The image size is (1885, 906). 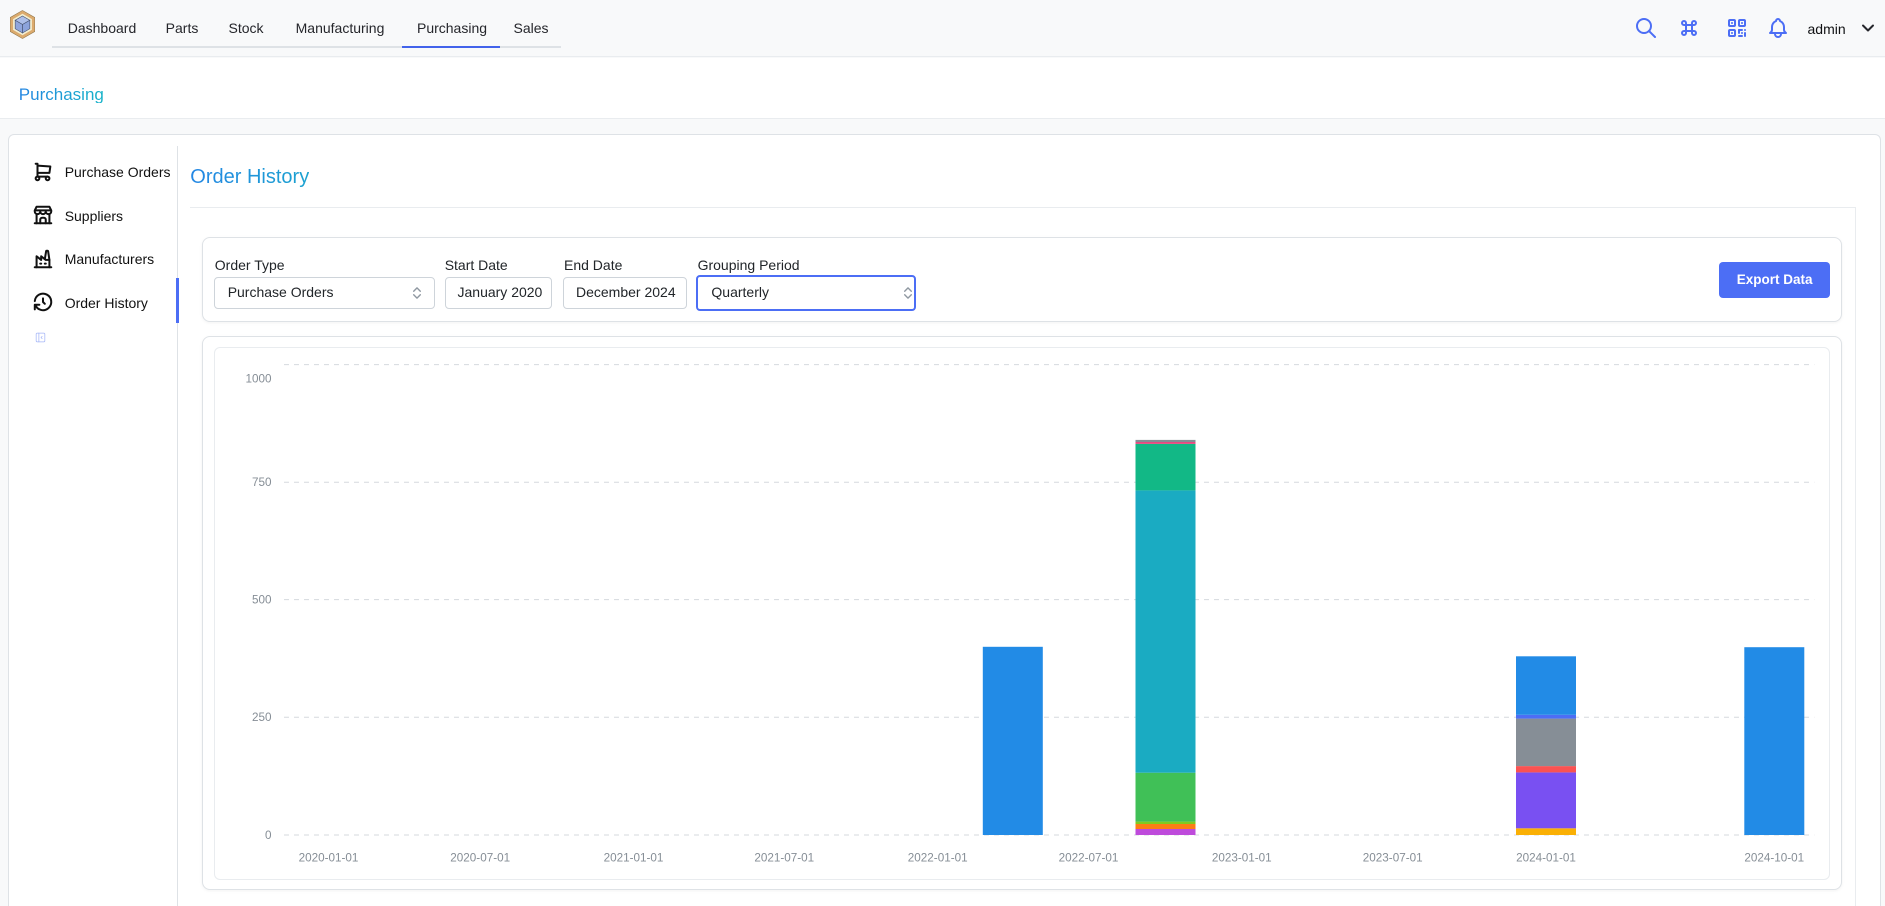 What do you see at coordinates (1242, 857) in the screenshot?
I see `svg-text: 2023-01-01` at bounding box center [1242, 857].